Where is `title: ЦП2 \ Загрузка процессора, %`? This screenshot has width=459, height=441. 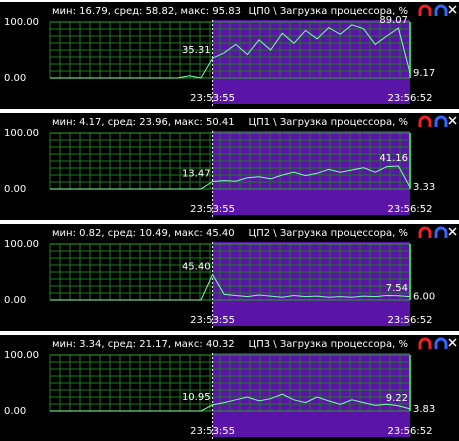
title: ЦП2 \ Загрузка процессора, % is located at coordinates (328, 233).